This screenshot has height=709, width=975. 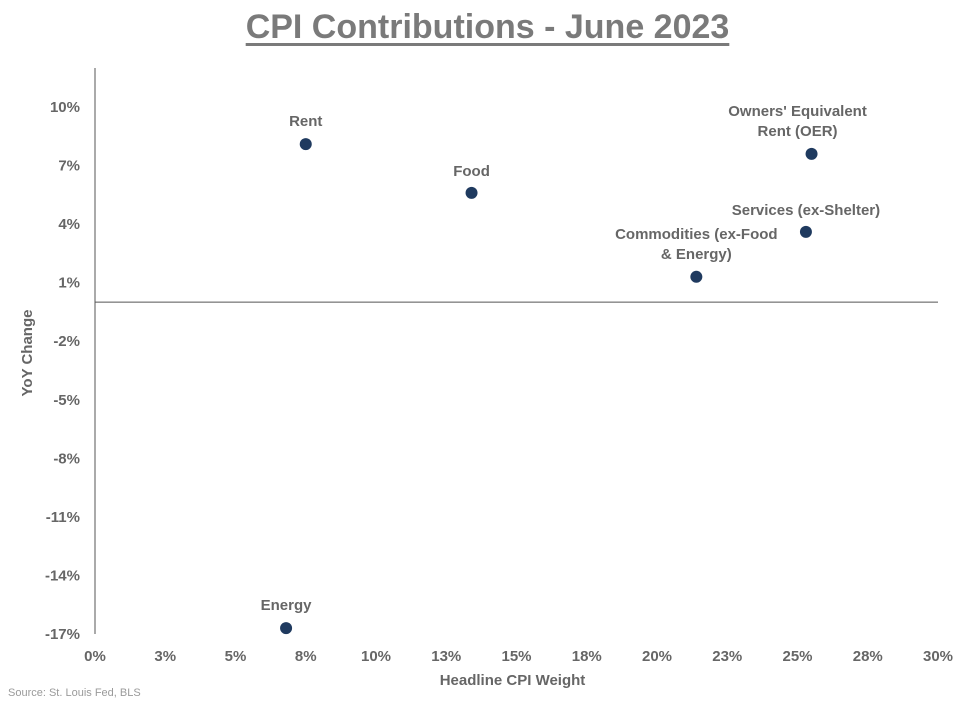 What do you see at coordinates (66, 400) in the screenshot?
I see `y-tick-label: -5%` at bounding box center [66, 400].